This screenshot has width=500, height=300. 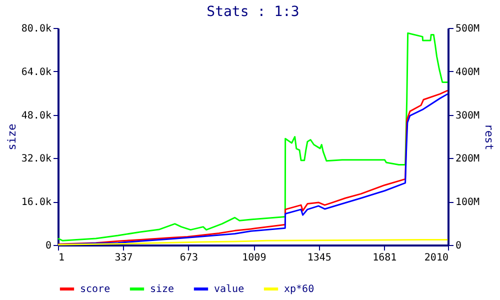 I want to click on y-tick-label: 48.0k, so click(x=36, y=116).